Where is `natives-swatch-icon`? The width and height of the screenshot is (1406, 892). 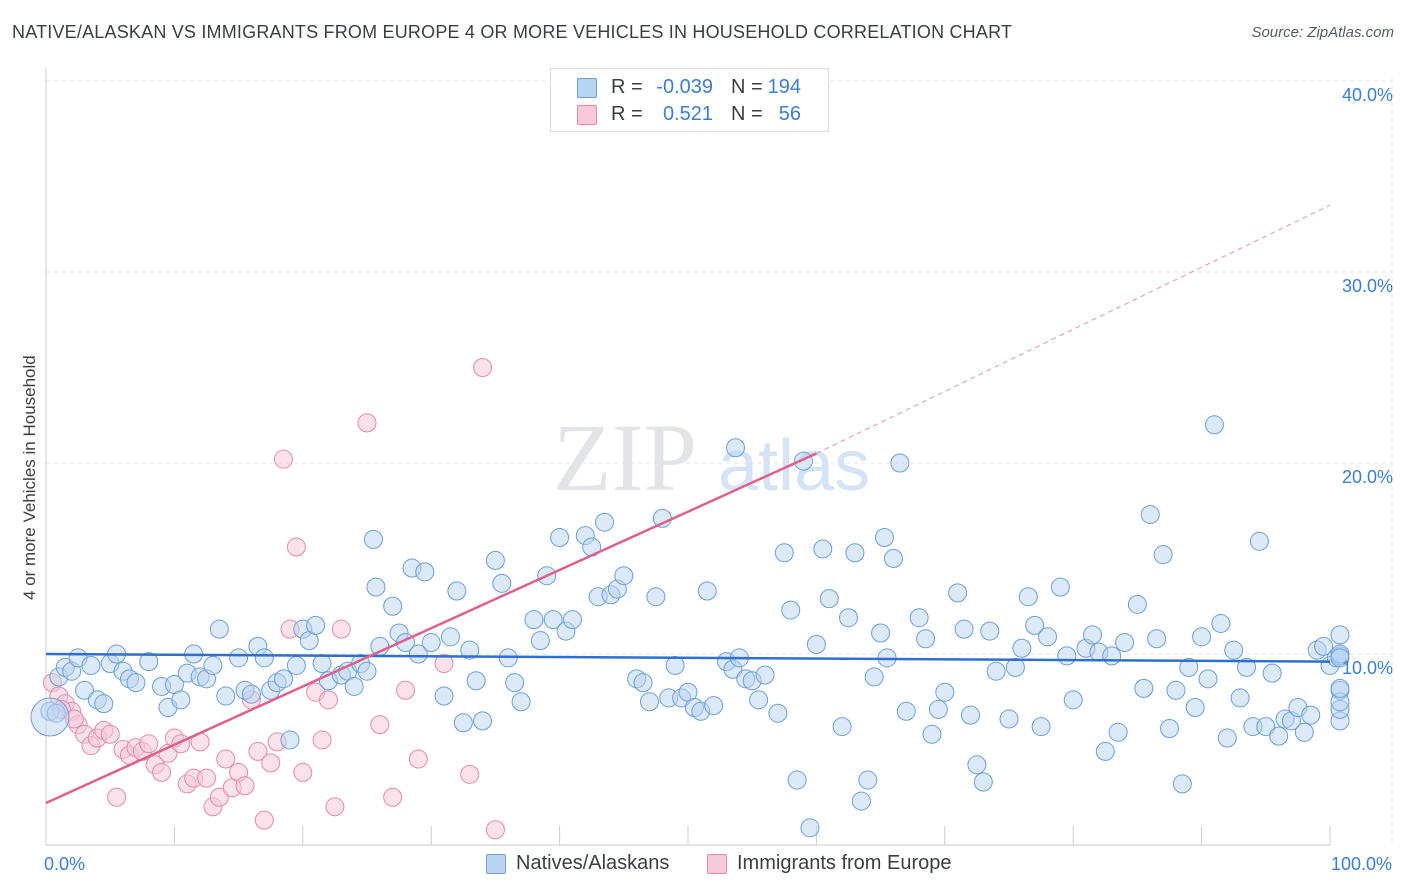 natives-swatch-icon is located at coordinates (587, 88).